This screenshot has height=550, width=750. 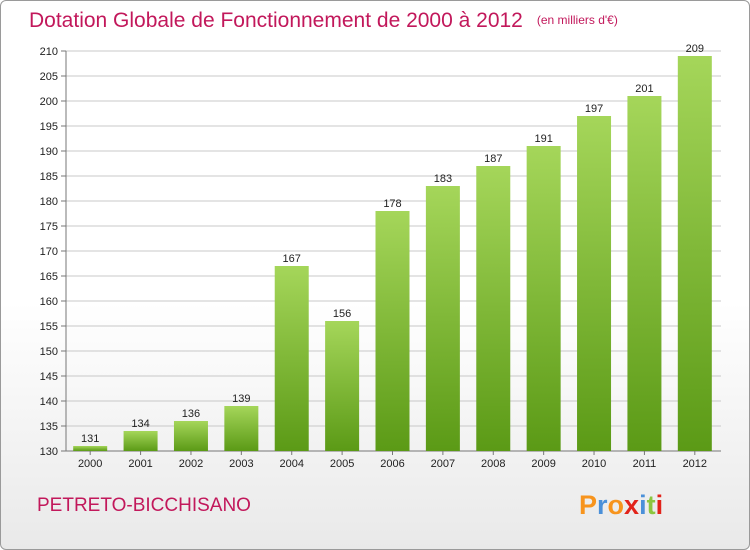 I want to click on x-tick-label: 2008, so click(x=493, y=464).